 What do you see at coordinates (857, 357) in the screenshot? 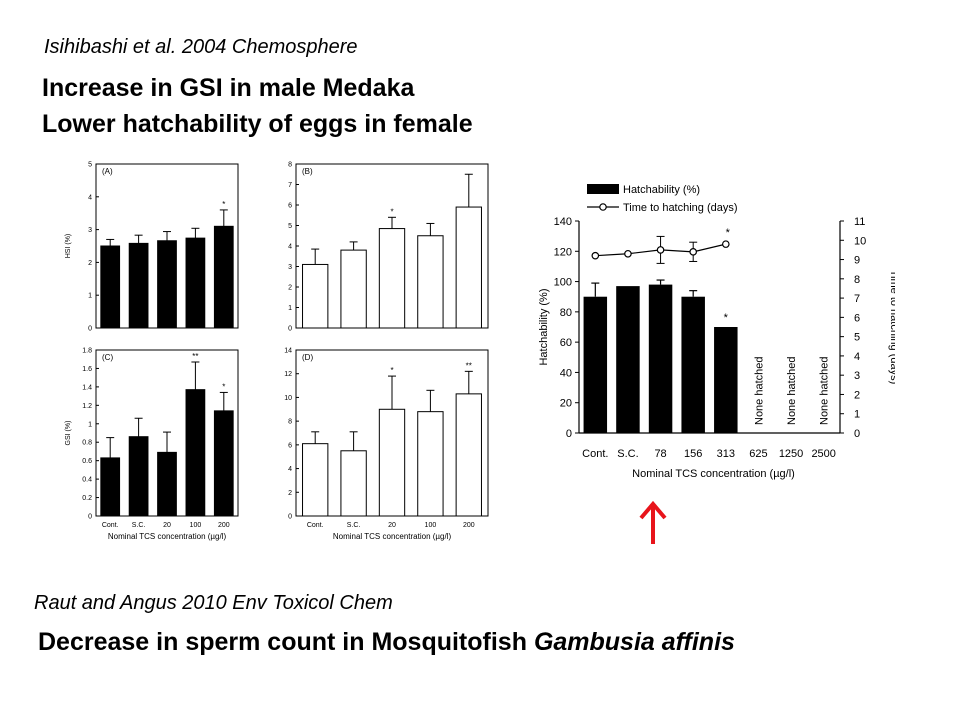
I see `hatch-y2-tick-label: 4` at bounding box center [857, 357].